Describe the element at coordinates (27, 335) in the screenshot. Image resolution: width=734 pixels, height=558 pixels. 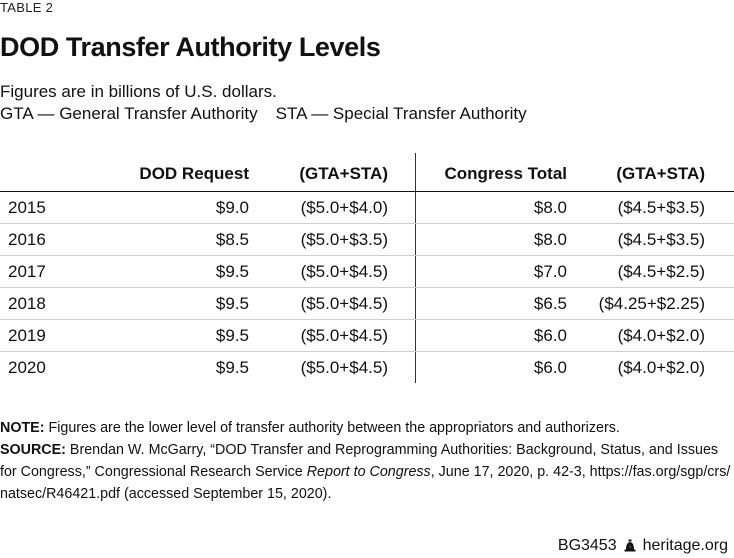
I see `cell-year: 2019` at that location.